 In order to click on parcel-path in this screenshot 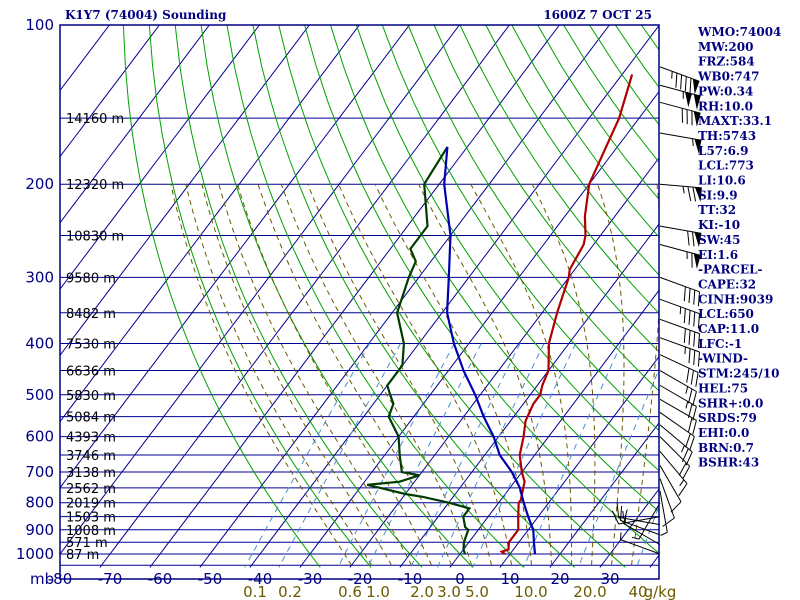, I will do `click(490, 350)`.